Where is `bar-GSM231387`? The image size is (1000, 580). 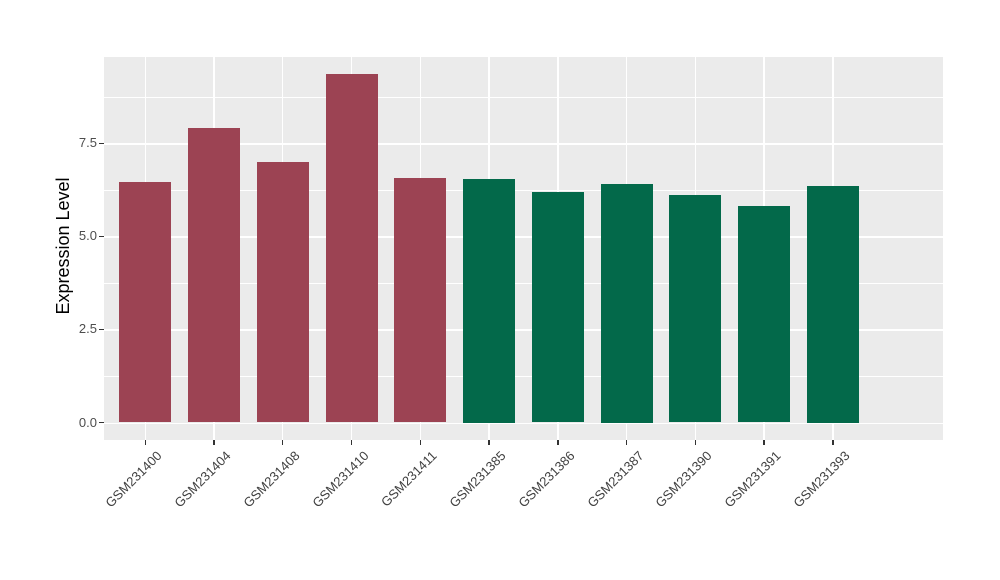
bar-GSM231387 is located at coordinates (626, 303).